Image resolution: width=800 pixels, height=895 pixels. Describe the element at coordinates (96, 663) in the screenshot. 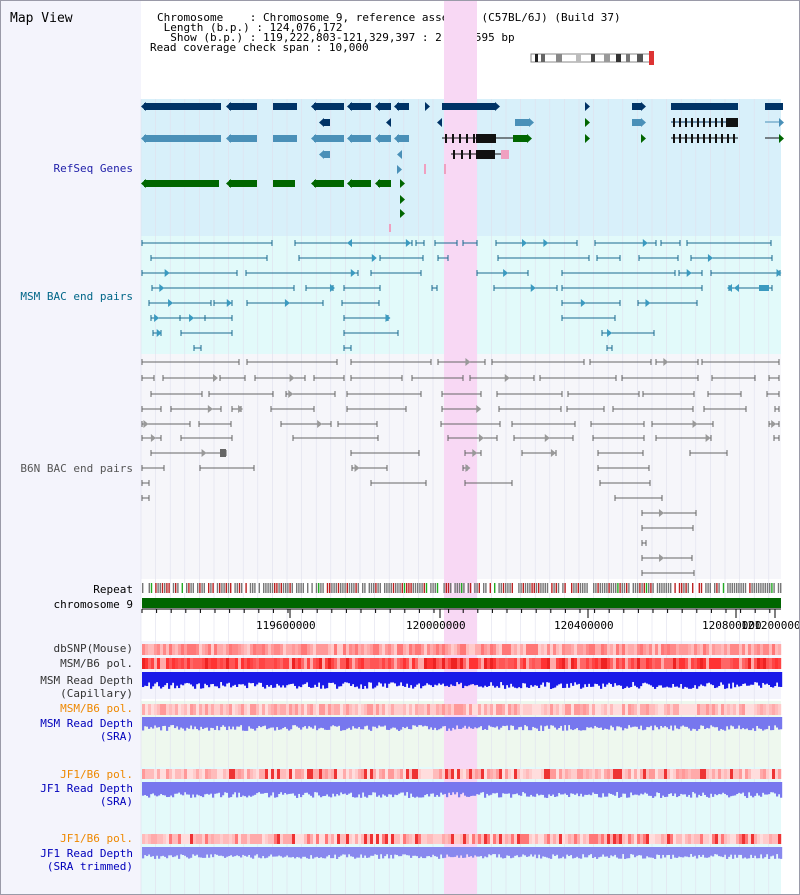

I see `msm-b6-pol-label: MSM/B6 pol.` at that location.